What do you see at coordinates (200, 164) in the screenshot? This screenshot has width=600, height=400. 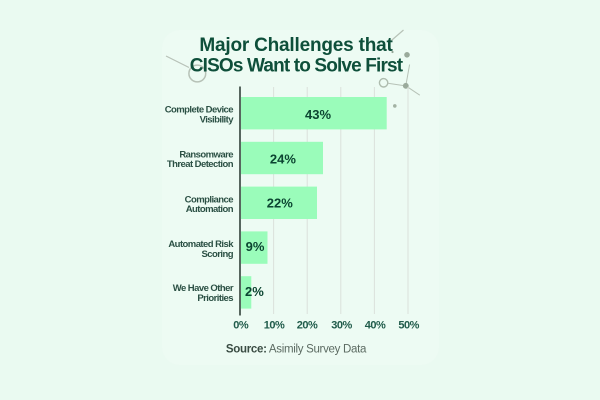 I see `svg-text: Threat Detection` at bounding box center [200, 164].